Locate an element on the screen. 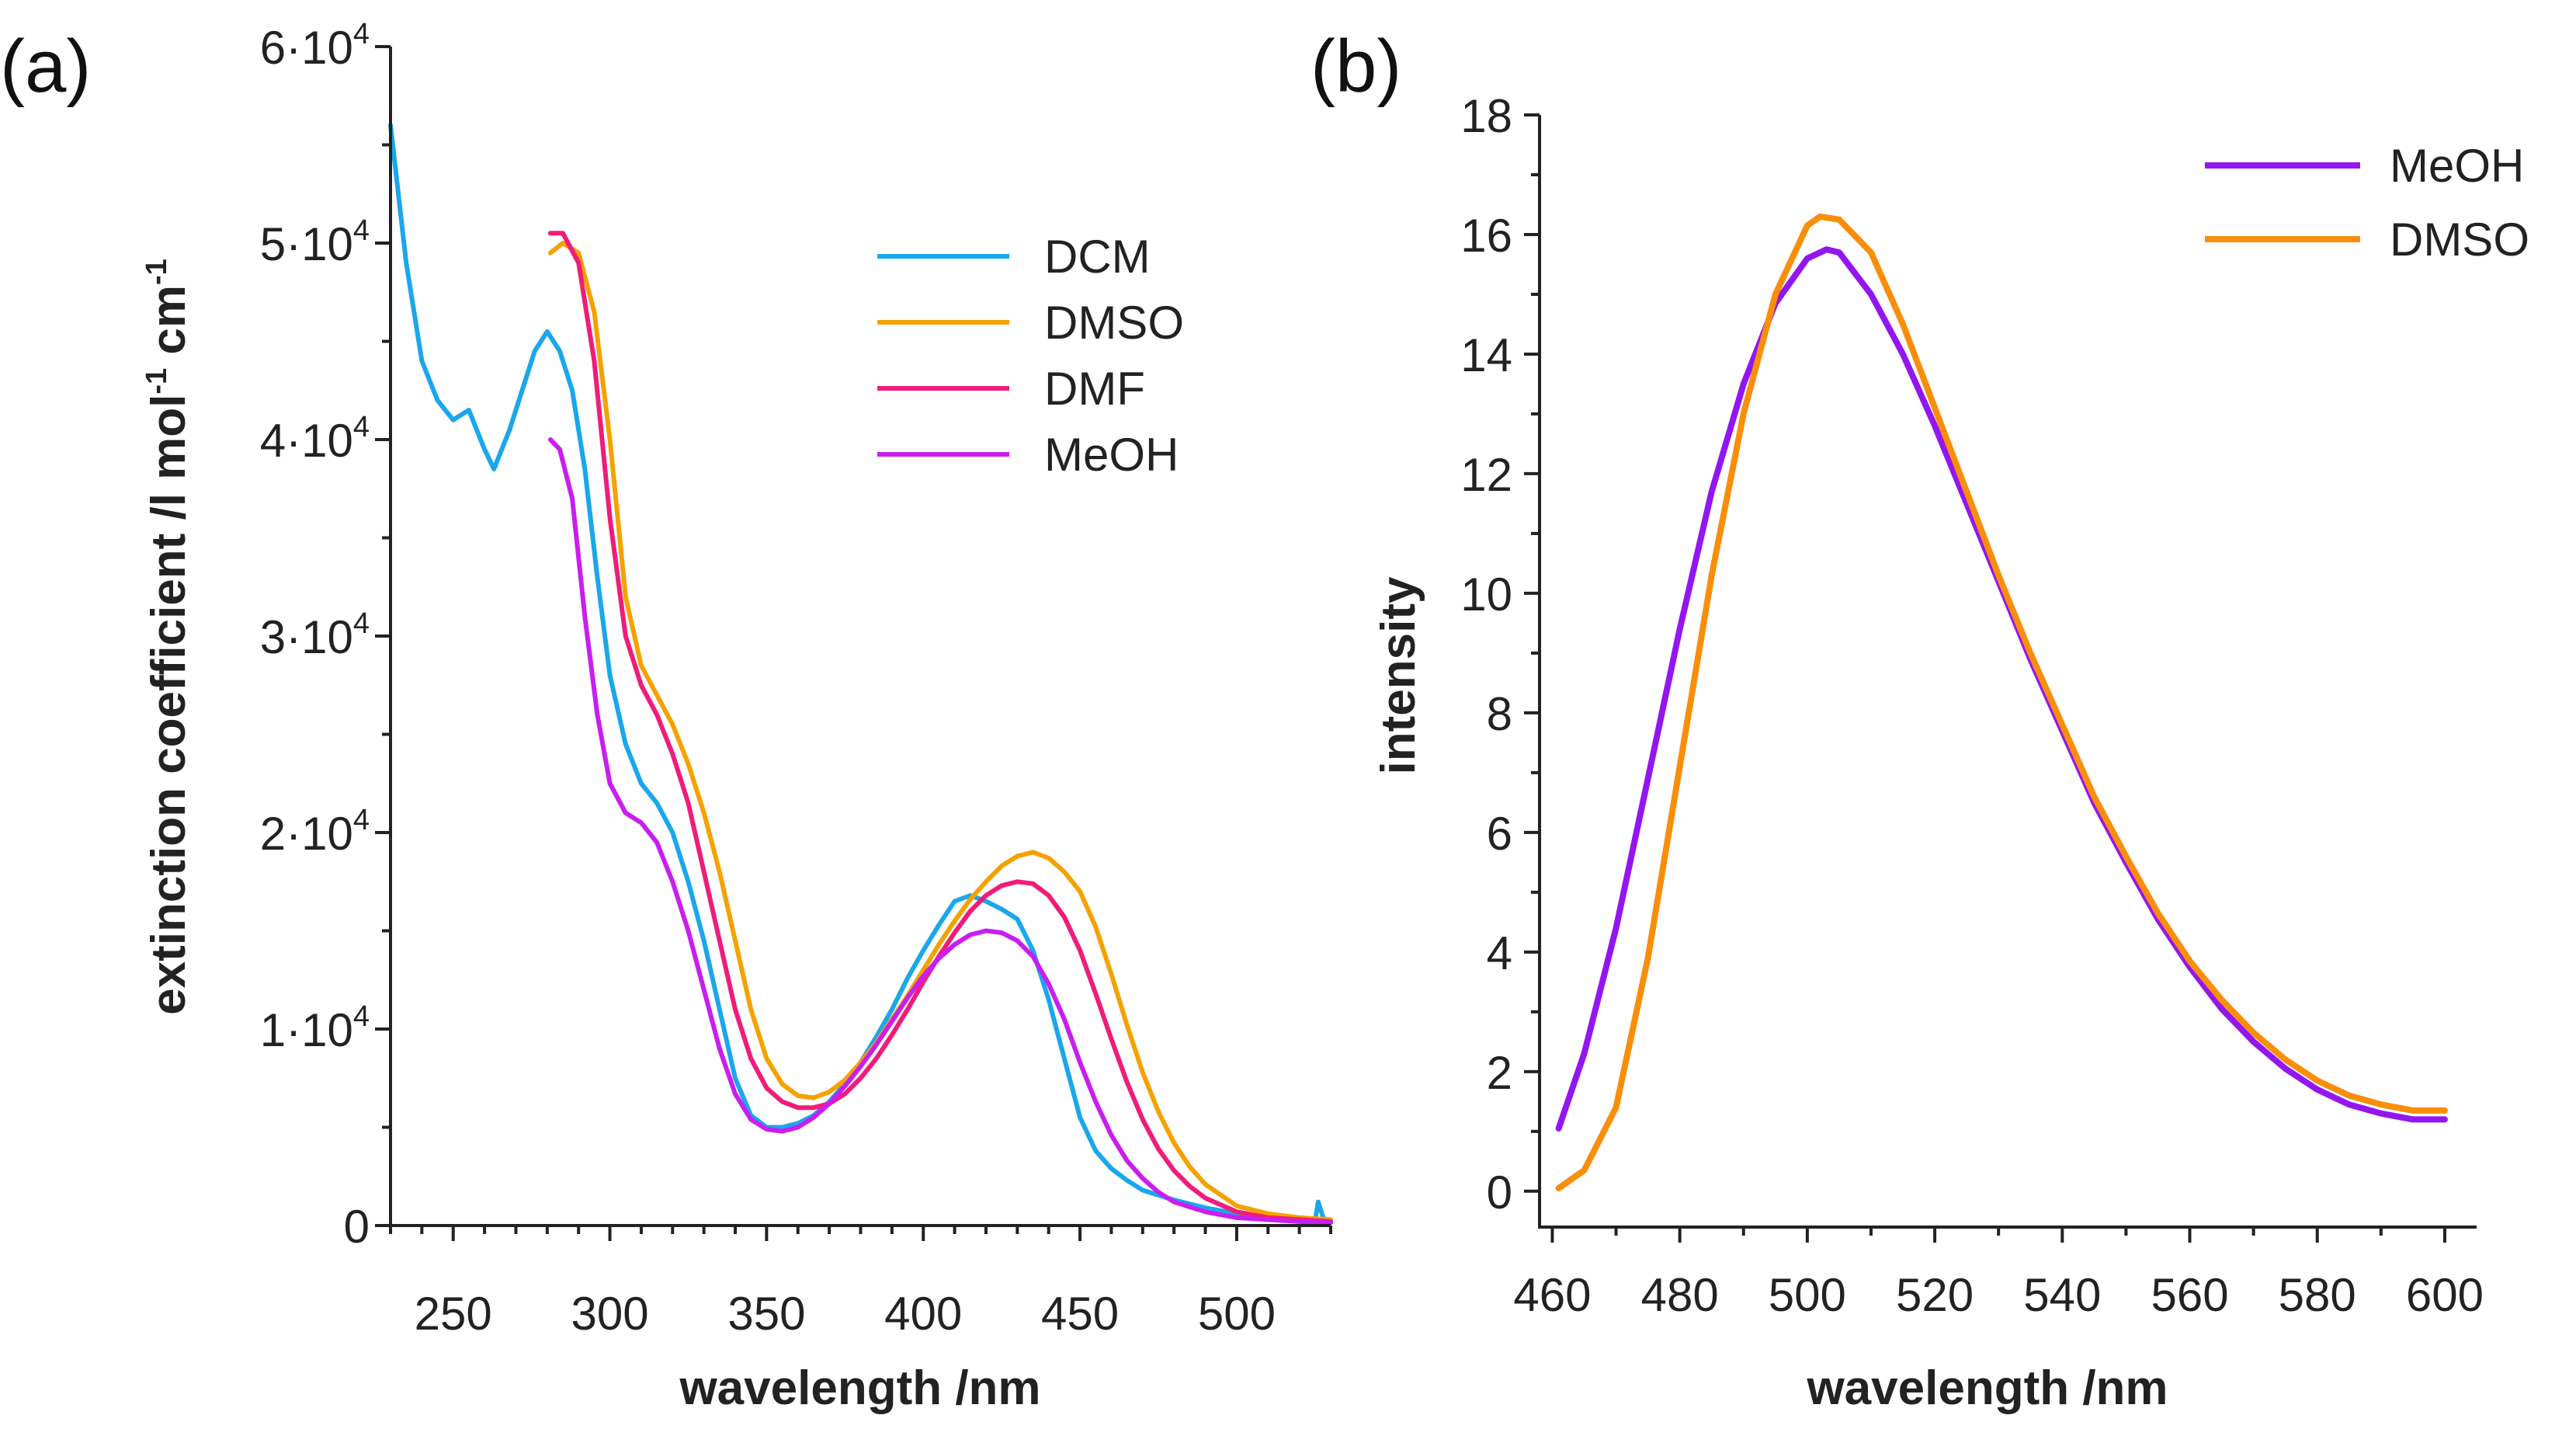 The width and height of the screenshot is (2576, 1429). y-tick-label: 2·10⁴ is located at coordinates (315, 832).